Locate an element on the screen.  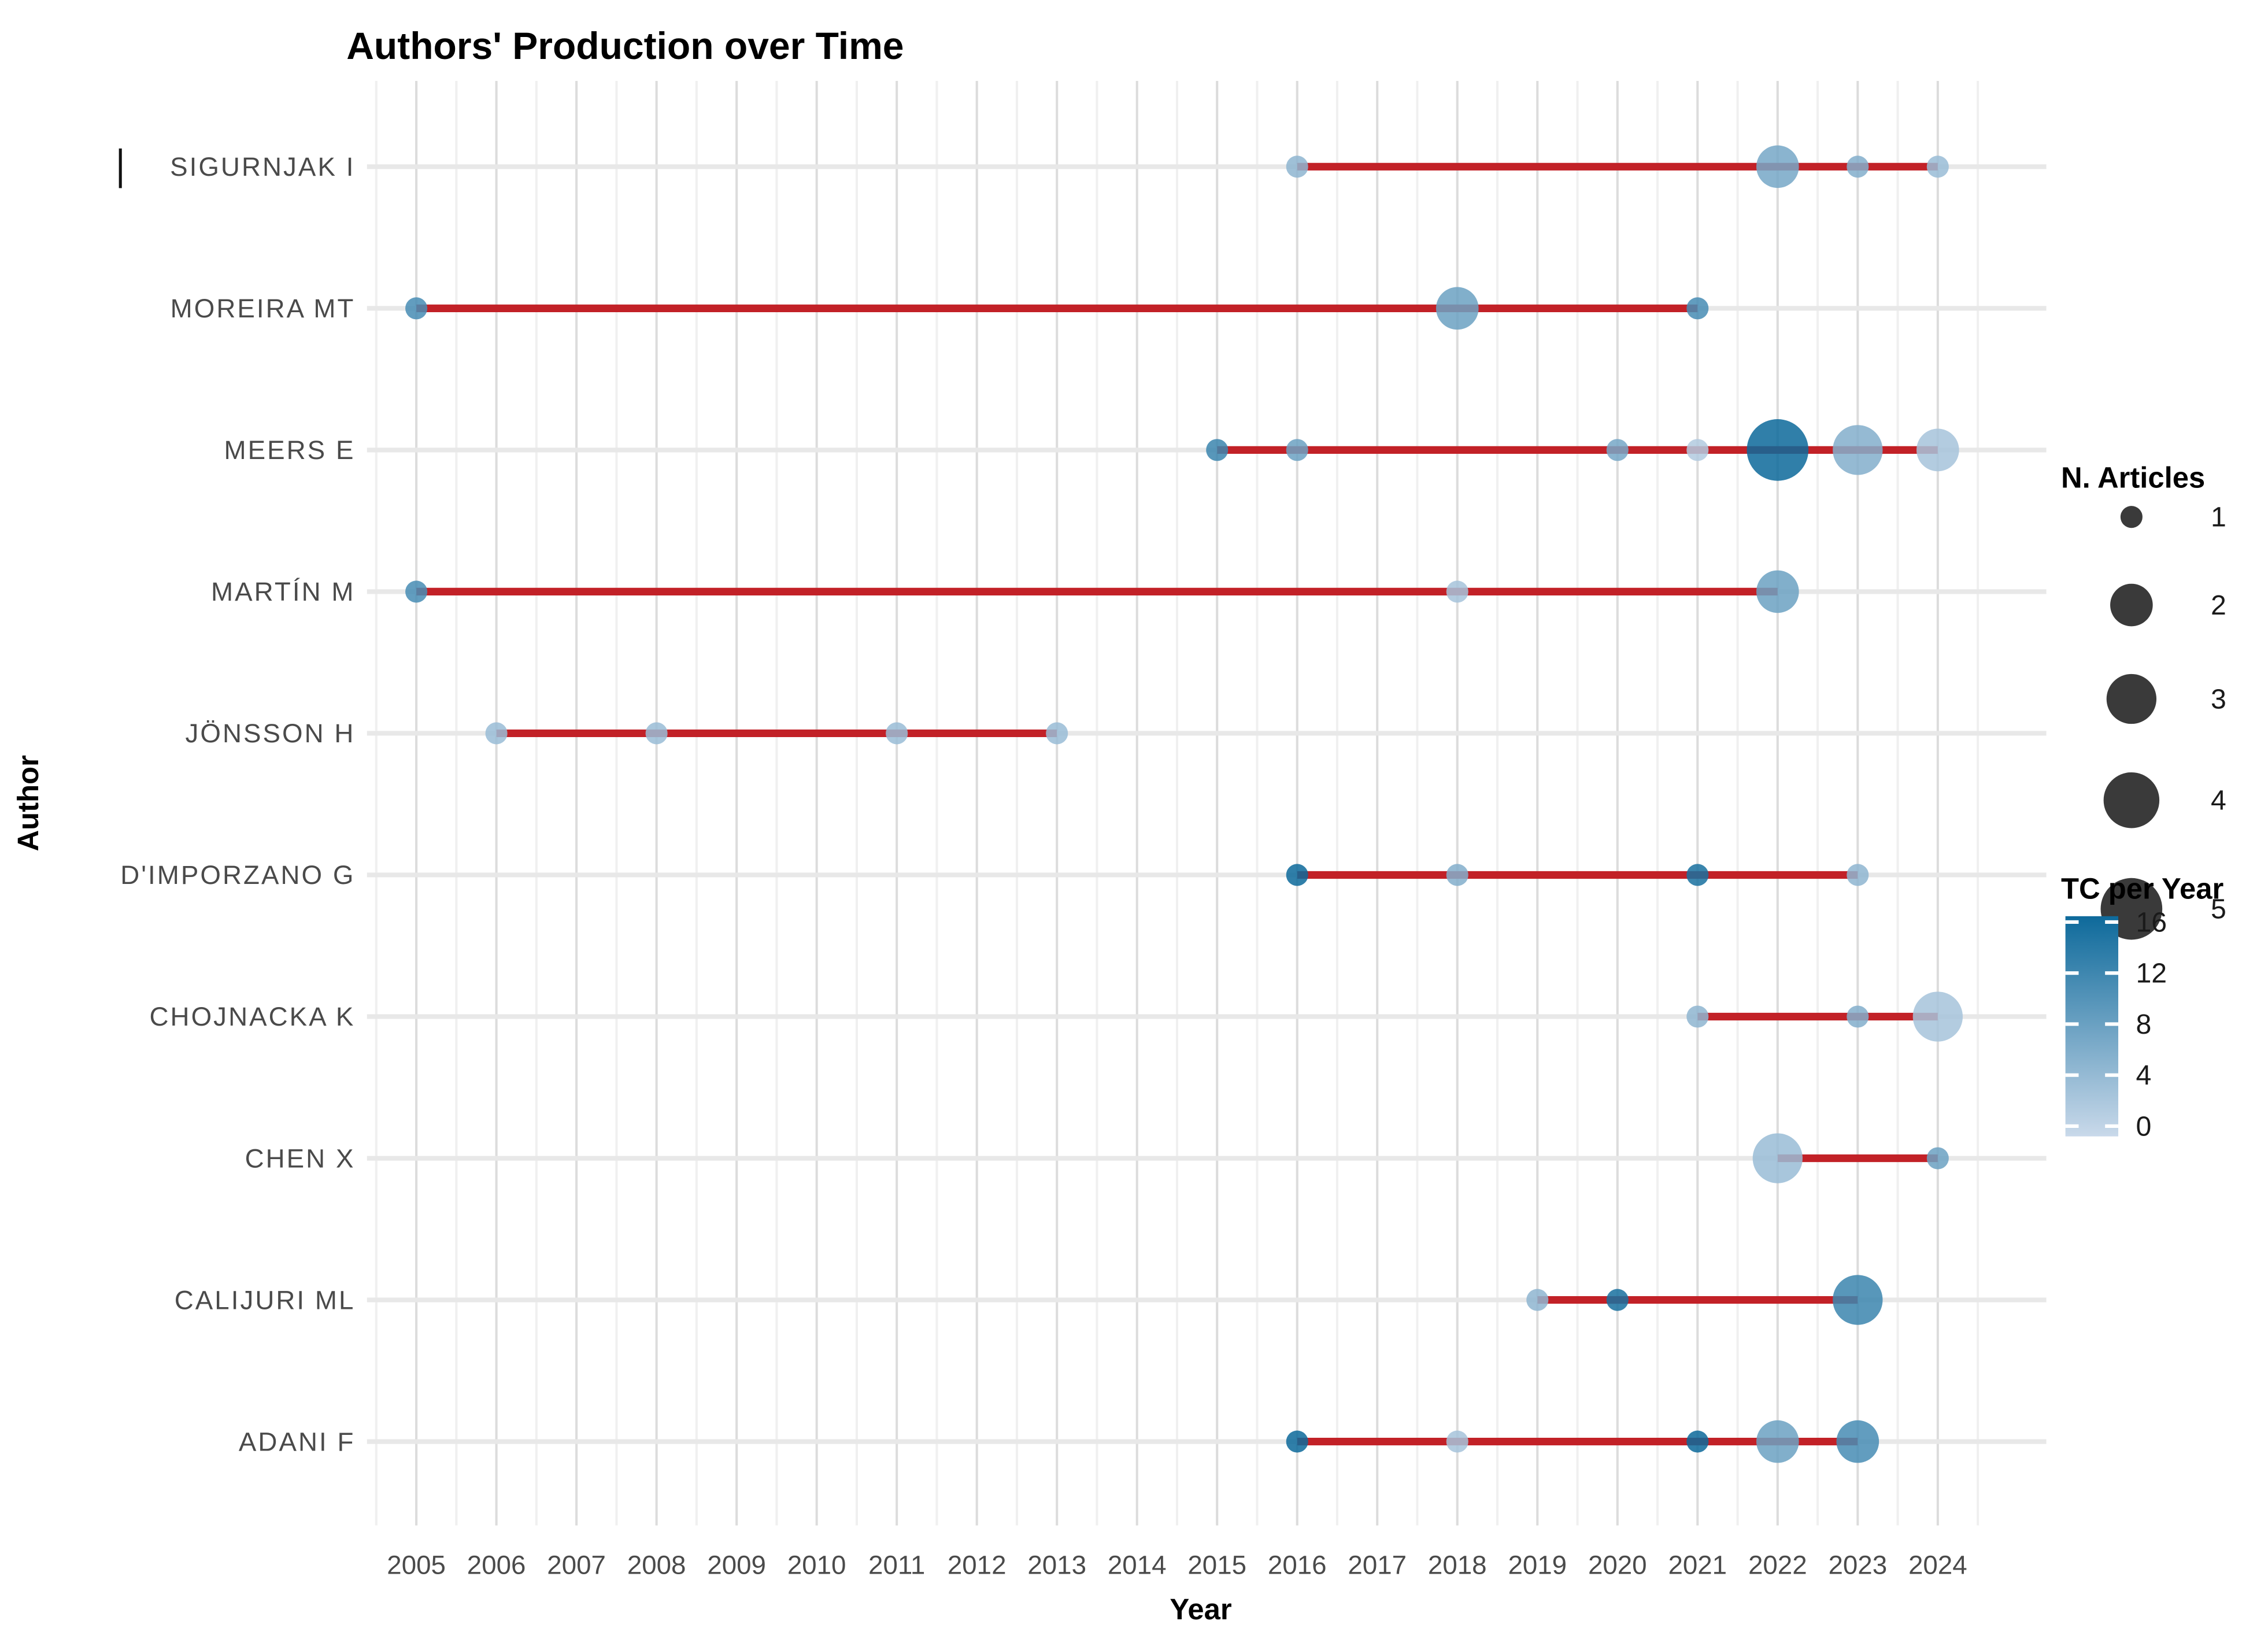
author-tick-label: ADANI F is located at coordinates (297, 1441).